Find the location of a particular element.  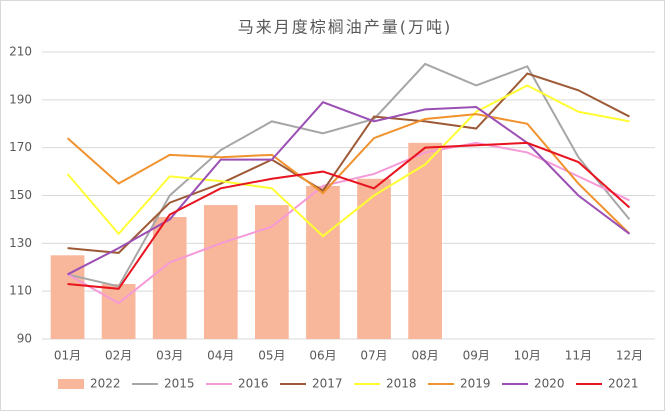

legend-label: 2021 is located at coordinates (623, 384).